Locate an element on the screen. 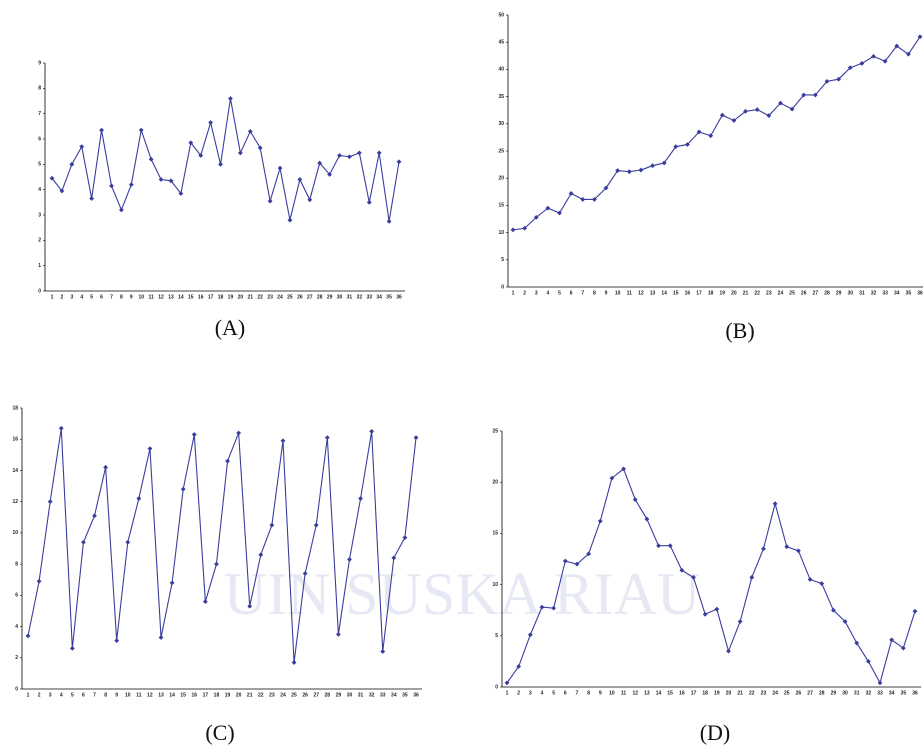  x-tick-label: 17 is located at coordinates (211, 297).